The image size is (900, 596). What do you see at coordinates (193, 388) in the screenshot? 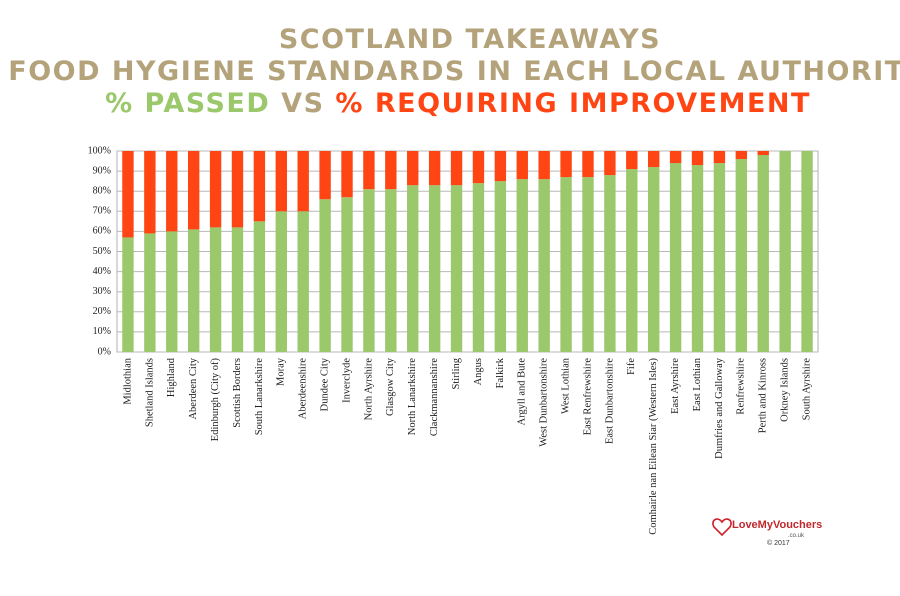
I see `x-tick-label: Aberdeen City` at bounding box center [193, 388].